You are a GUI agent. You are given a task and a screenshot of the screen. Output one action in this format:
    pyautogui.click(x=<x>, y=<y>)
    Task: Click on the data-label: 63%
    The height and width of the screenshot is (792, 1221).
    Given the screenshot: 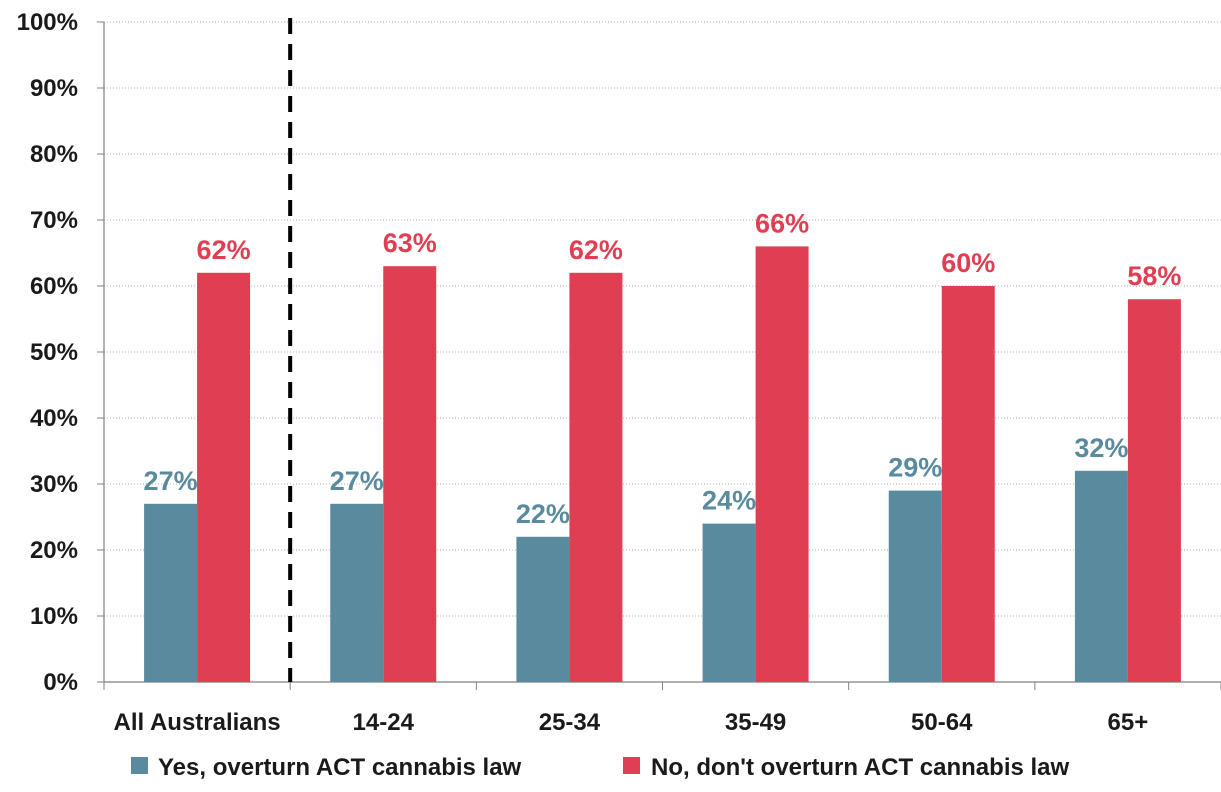 What is the action you would take?
    pyautogui.click(x=410, y=243)
    